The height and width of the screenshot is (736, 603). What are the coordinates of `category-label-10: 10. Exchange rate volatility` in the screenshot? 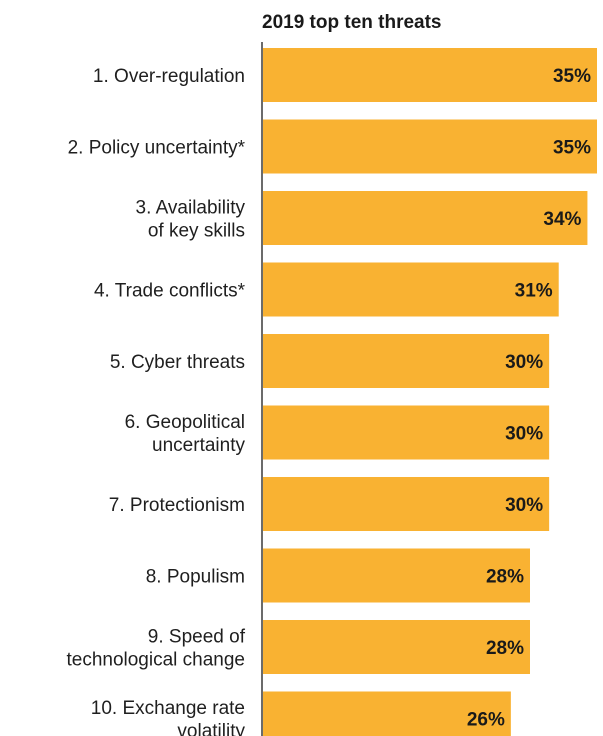 It's located at (168, 717).